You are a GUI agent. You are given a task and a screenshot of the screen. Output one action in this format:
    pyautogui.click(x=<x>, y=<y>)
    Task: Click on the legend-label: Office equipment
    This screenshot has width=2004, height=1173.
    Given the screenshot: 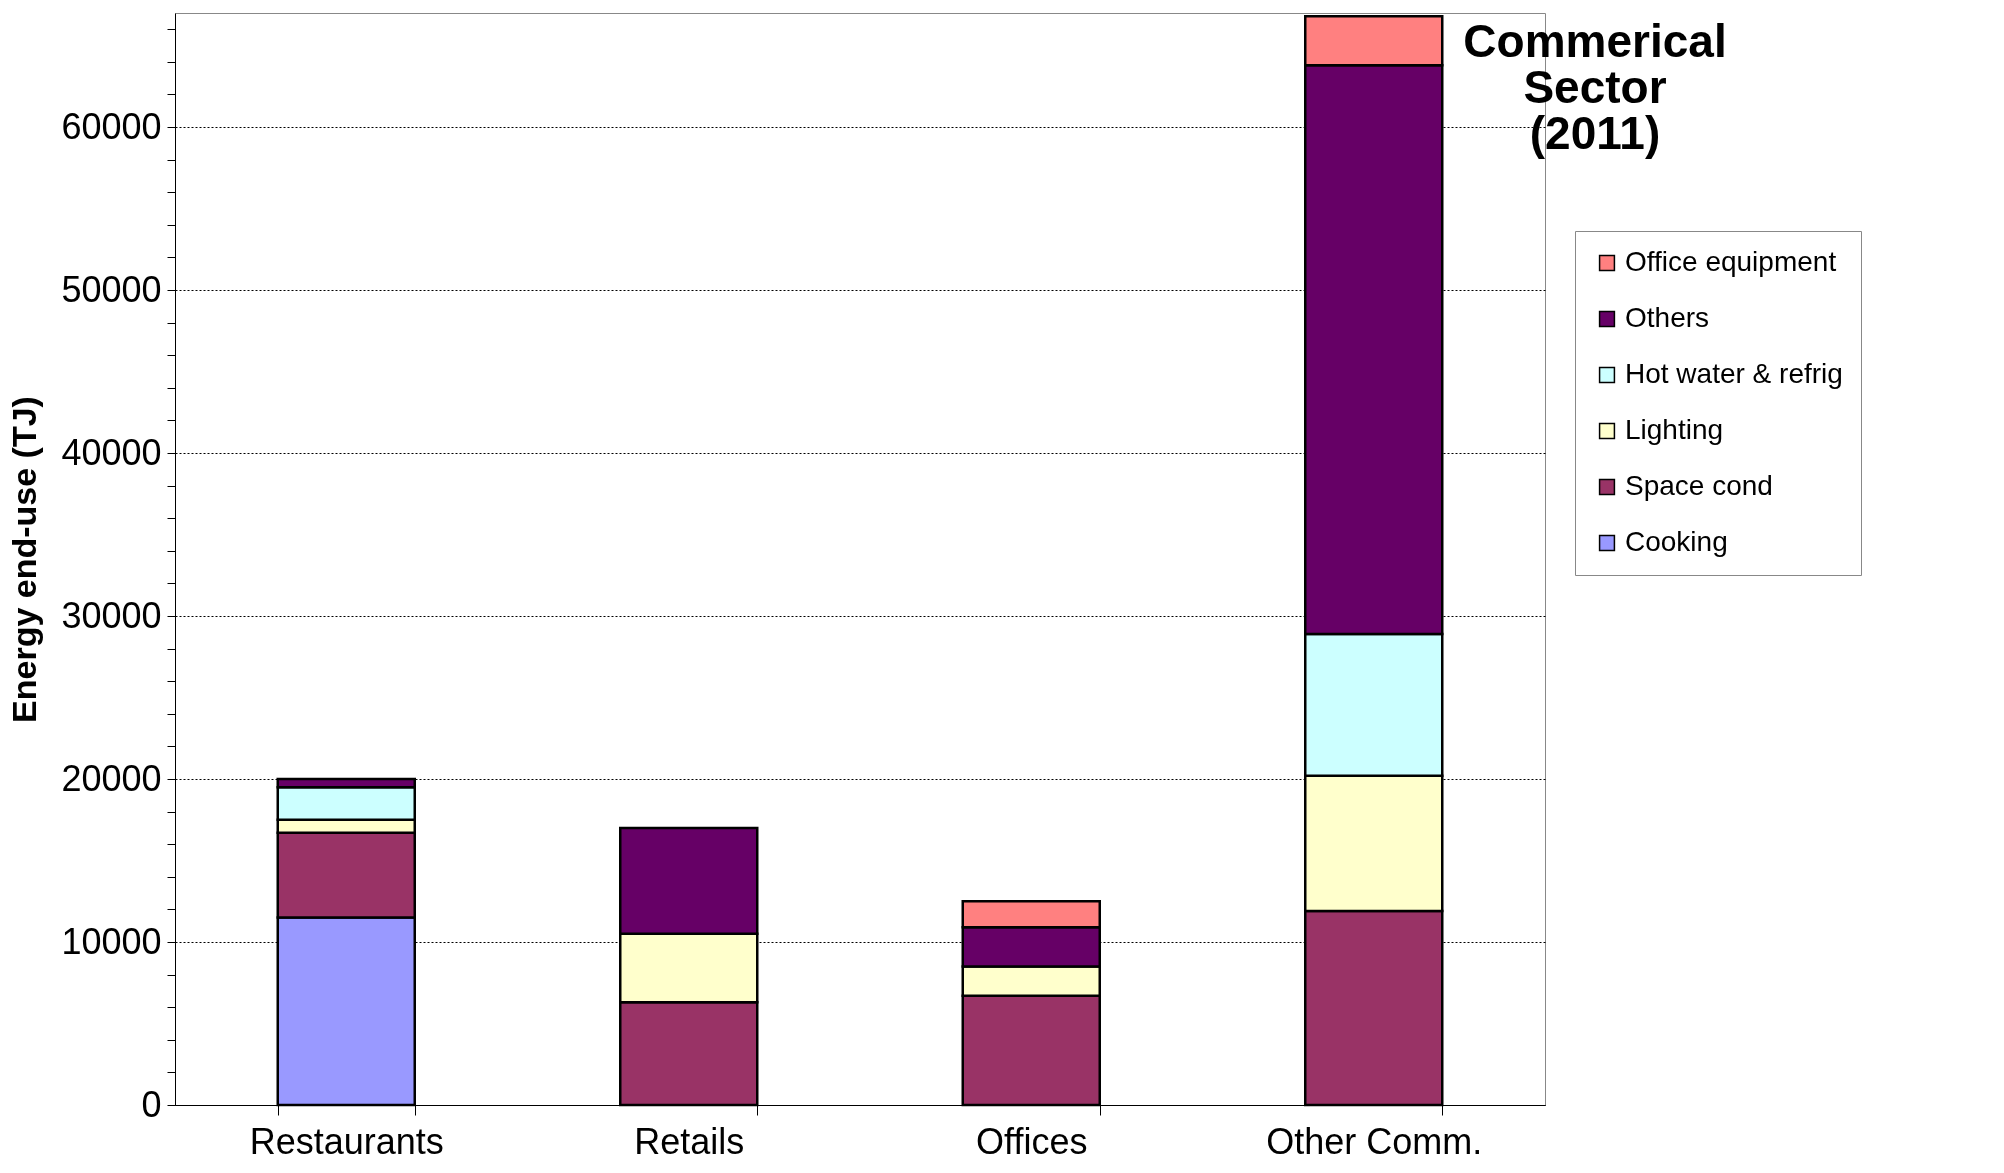 What is the action you would take?
    pyautogui.click(x=1731, y=261)
    